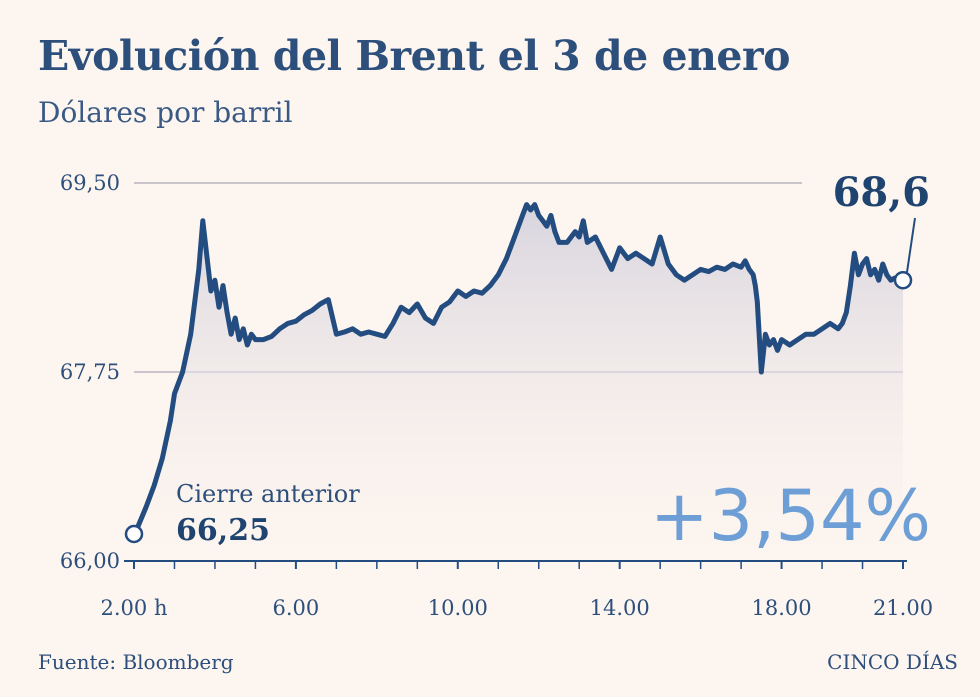  I want to click on pct-change-label: +3,54%, so click(790, 516).